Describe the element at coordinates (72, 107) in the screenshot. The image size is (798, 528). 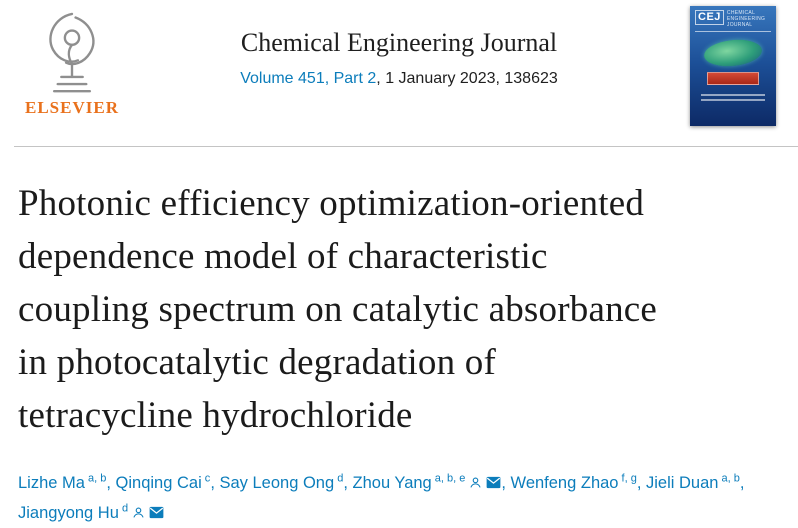
I see `elsevier-wordmark: ELSEVIER` at that location.